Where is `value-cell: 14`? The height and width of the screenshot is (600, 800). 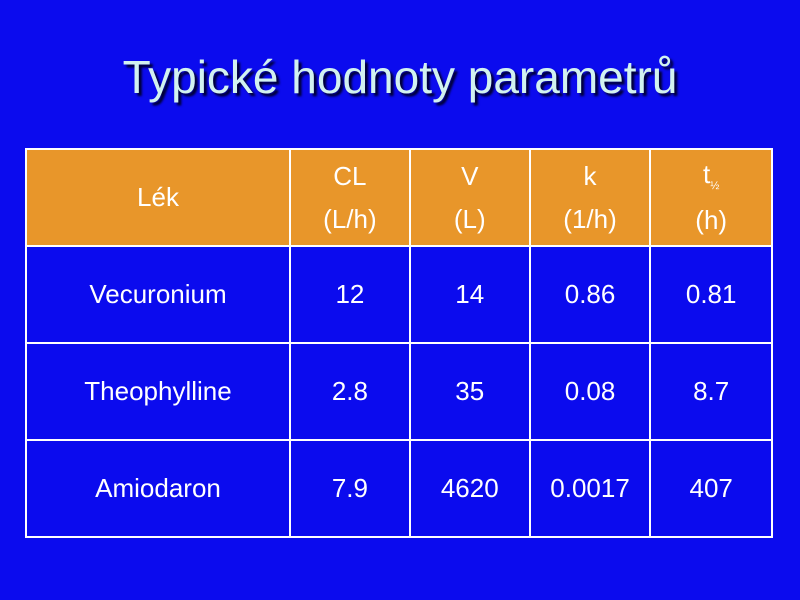 value-cell: 14 is located at coordinates (469, 294).